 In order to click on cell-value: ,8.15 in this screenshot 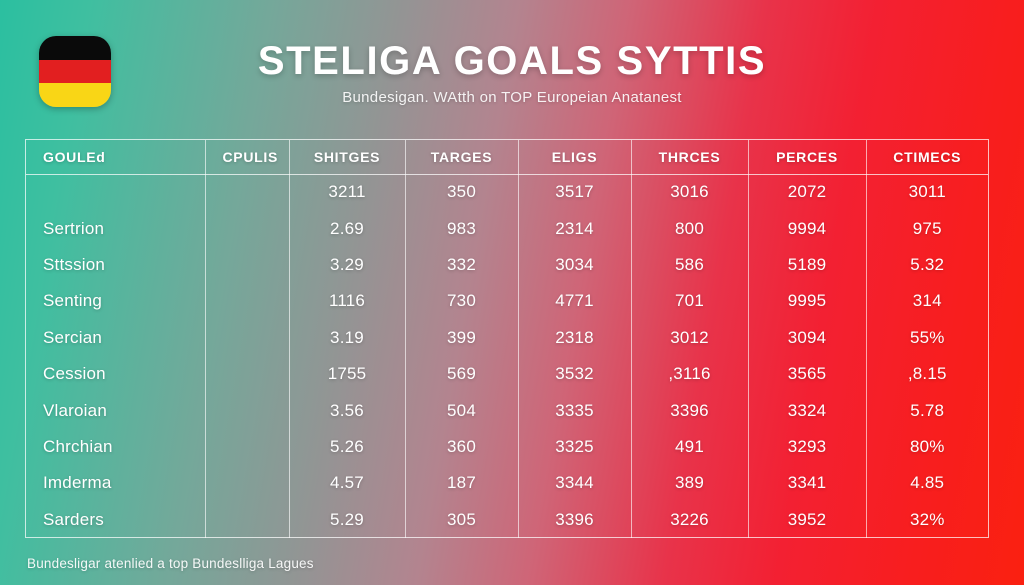, I will do `click(927, 374)`.